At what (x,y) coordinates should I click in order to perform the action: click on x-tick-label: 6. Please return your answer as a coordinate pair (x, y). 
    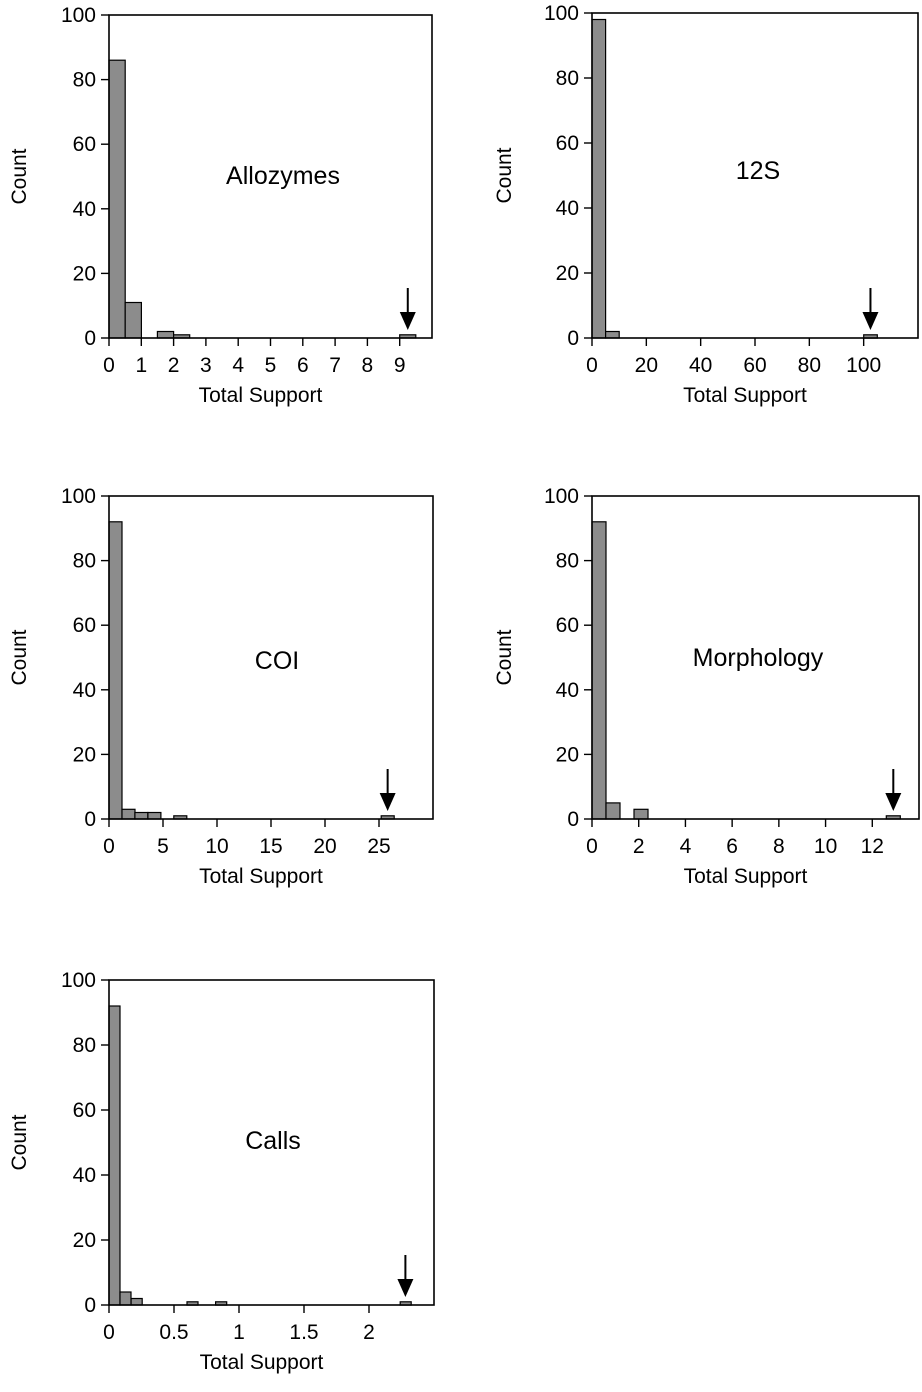
    Looking at the image, I should click on (303, 365).